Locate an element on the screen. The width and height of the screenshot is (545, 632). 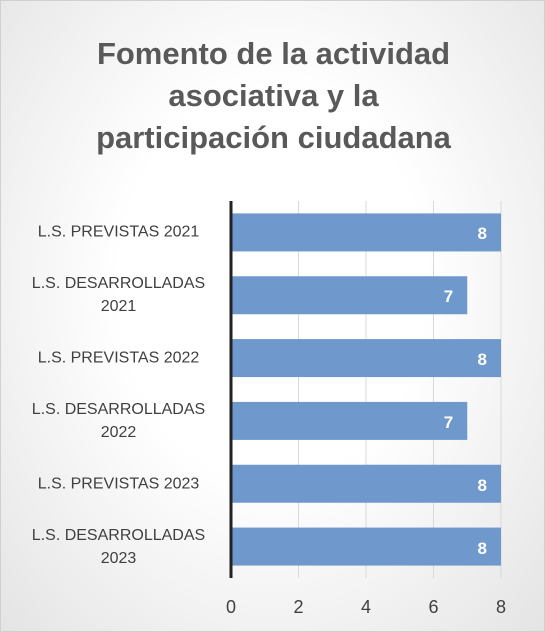
x-tick-label: 2 is located at coordinates (298, 607).